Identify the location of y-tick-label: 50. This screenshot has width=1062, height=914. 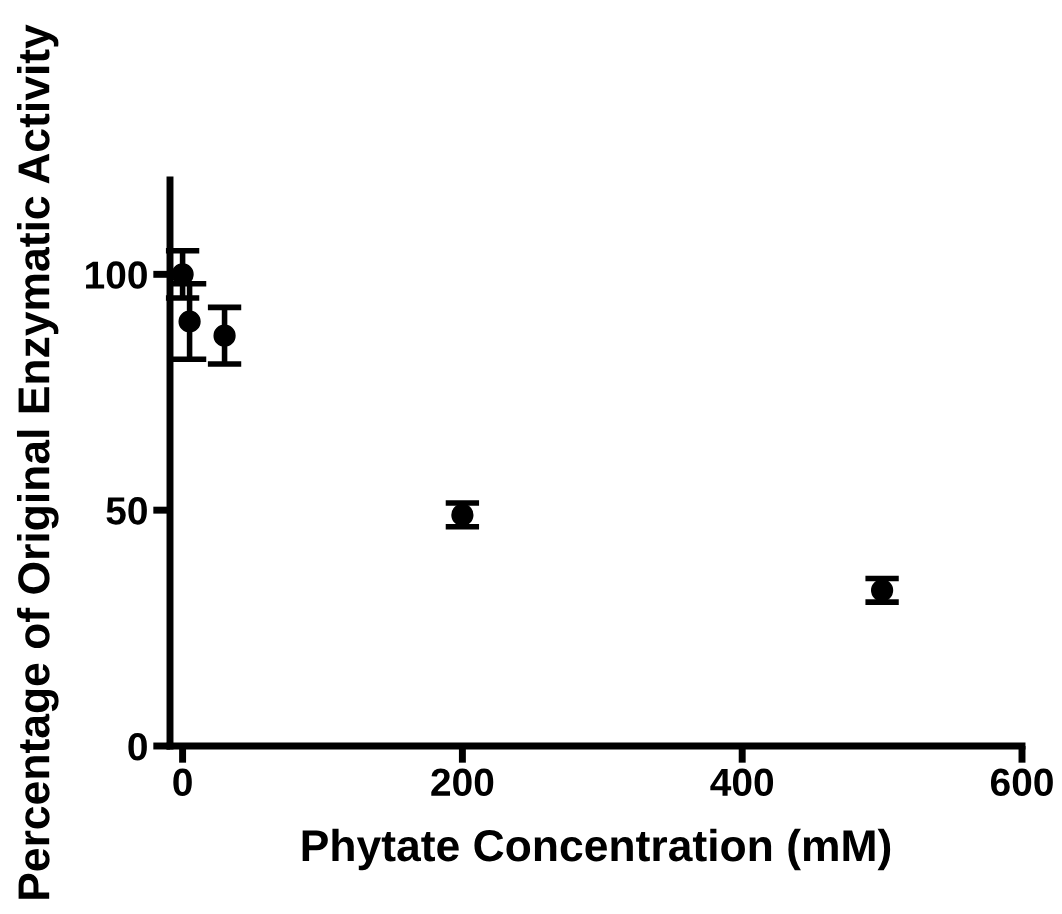
(126, 511).